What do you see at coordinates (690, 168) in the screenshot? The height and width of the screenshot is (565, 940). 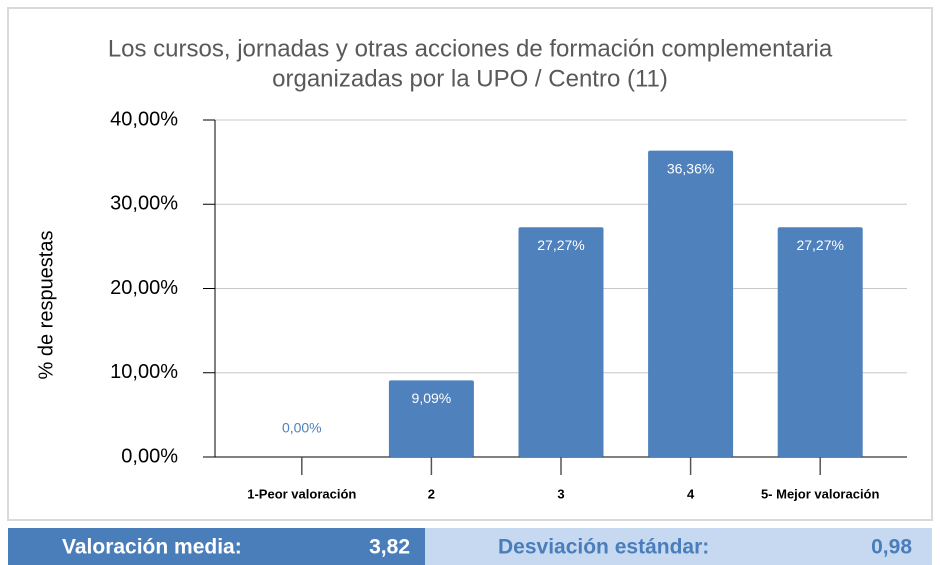 I see `data-label: 36,36%` at bounding box center [690, 168].